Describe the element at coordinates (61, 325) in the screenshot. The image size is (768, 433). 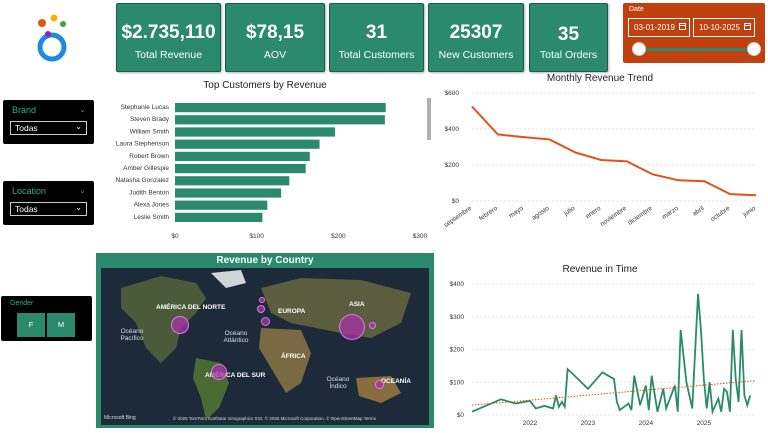
I see `gender-option-m: M` at that location.